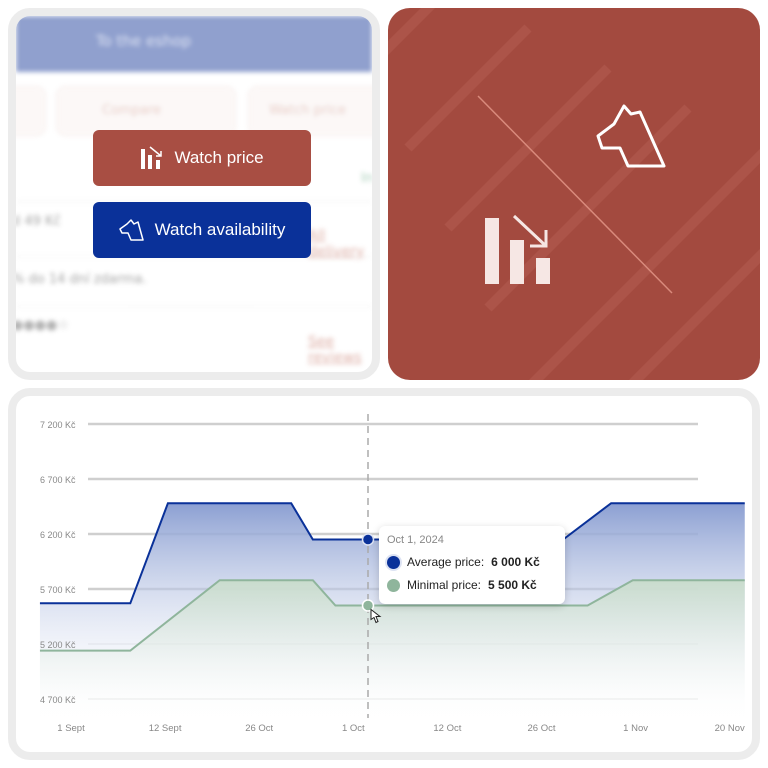 This screenshot has width=768, height=768. Describe the element at coordinates (194, 44) in the screenshot. I see `to-eshop-button: To the eshop` at that location.